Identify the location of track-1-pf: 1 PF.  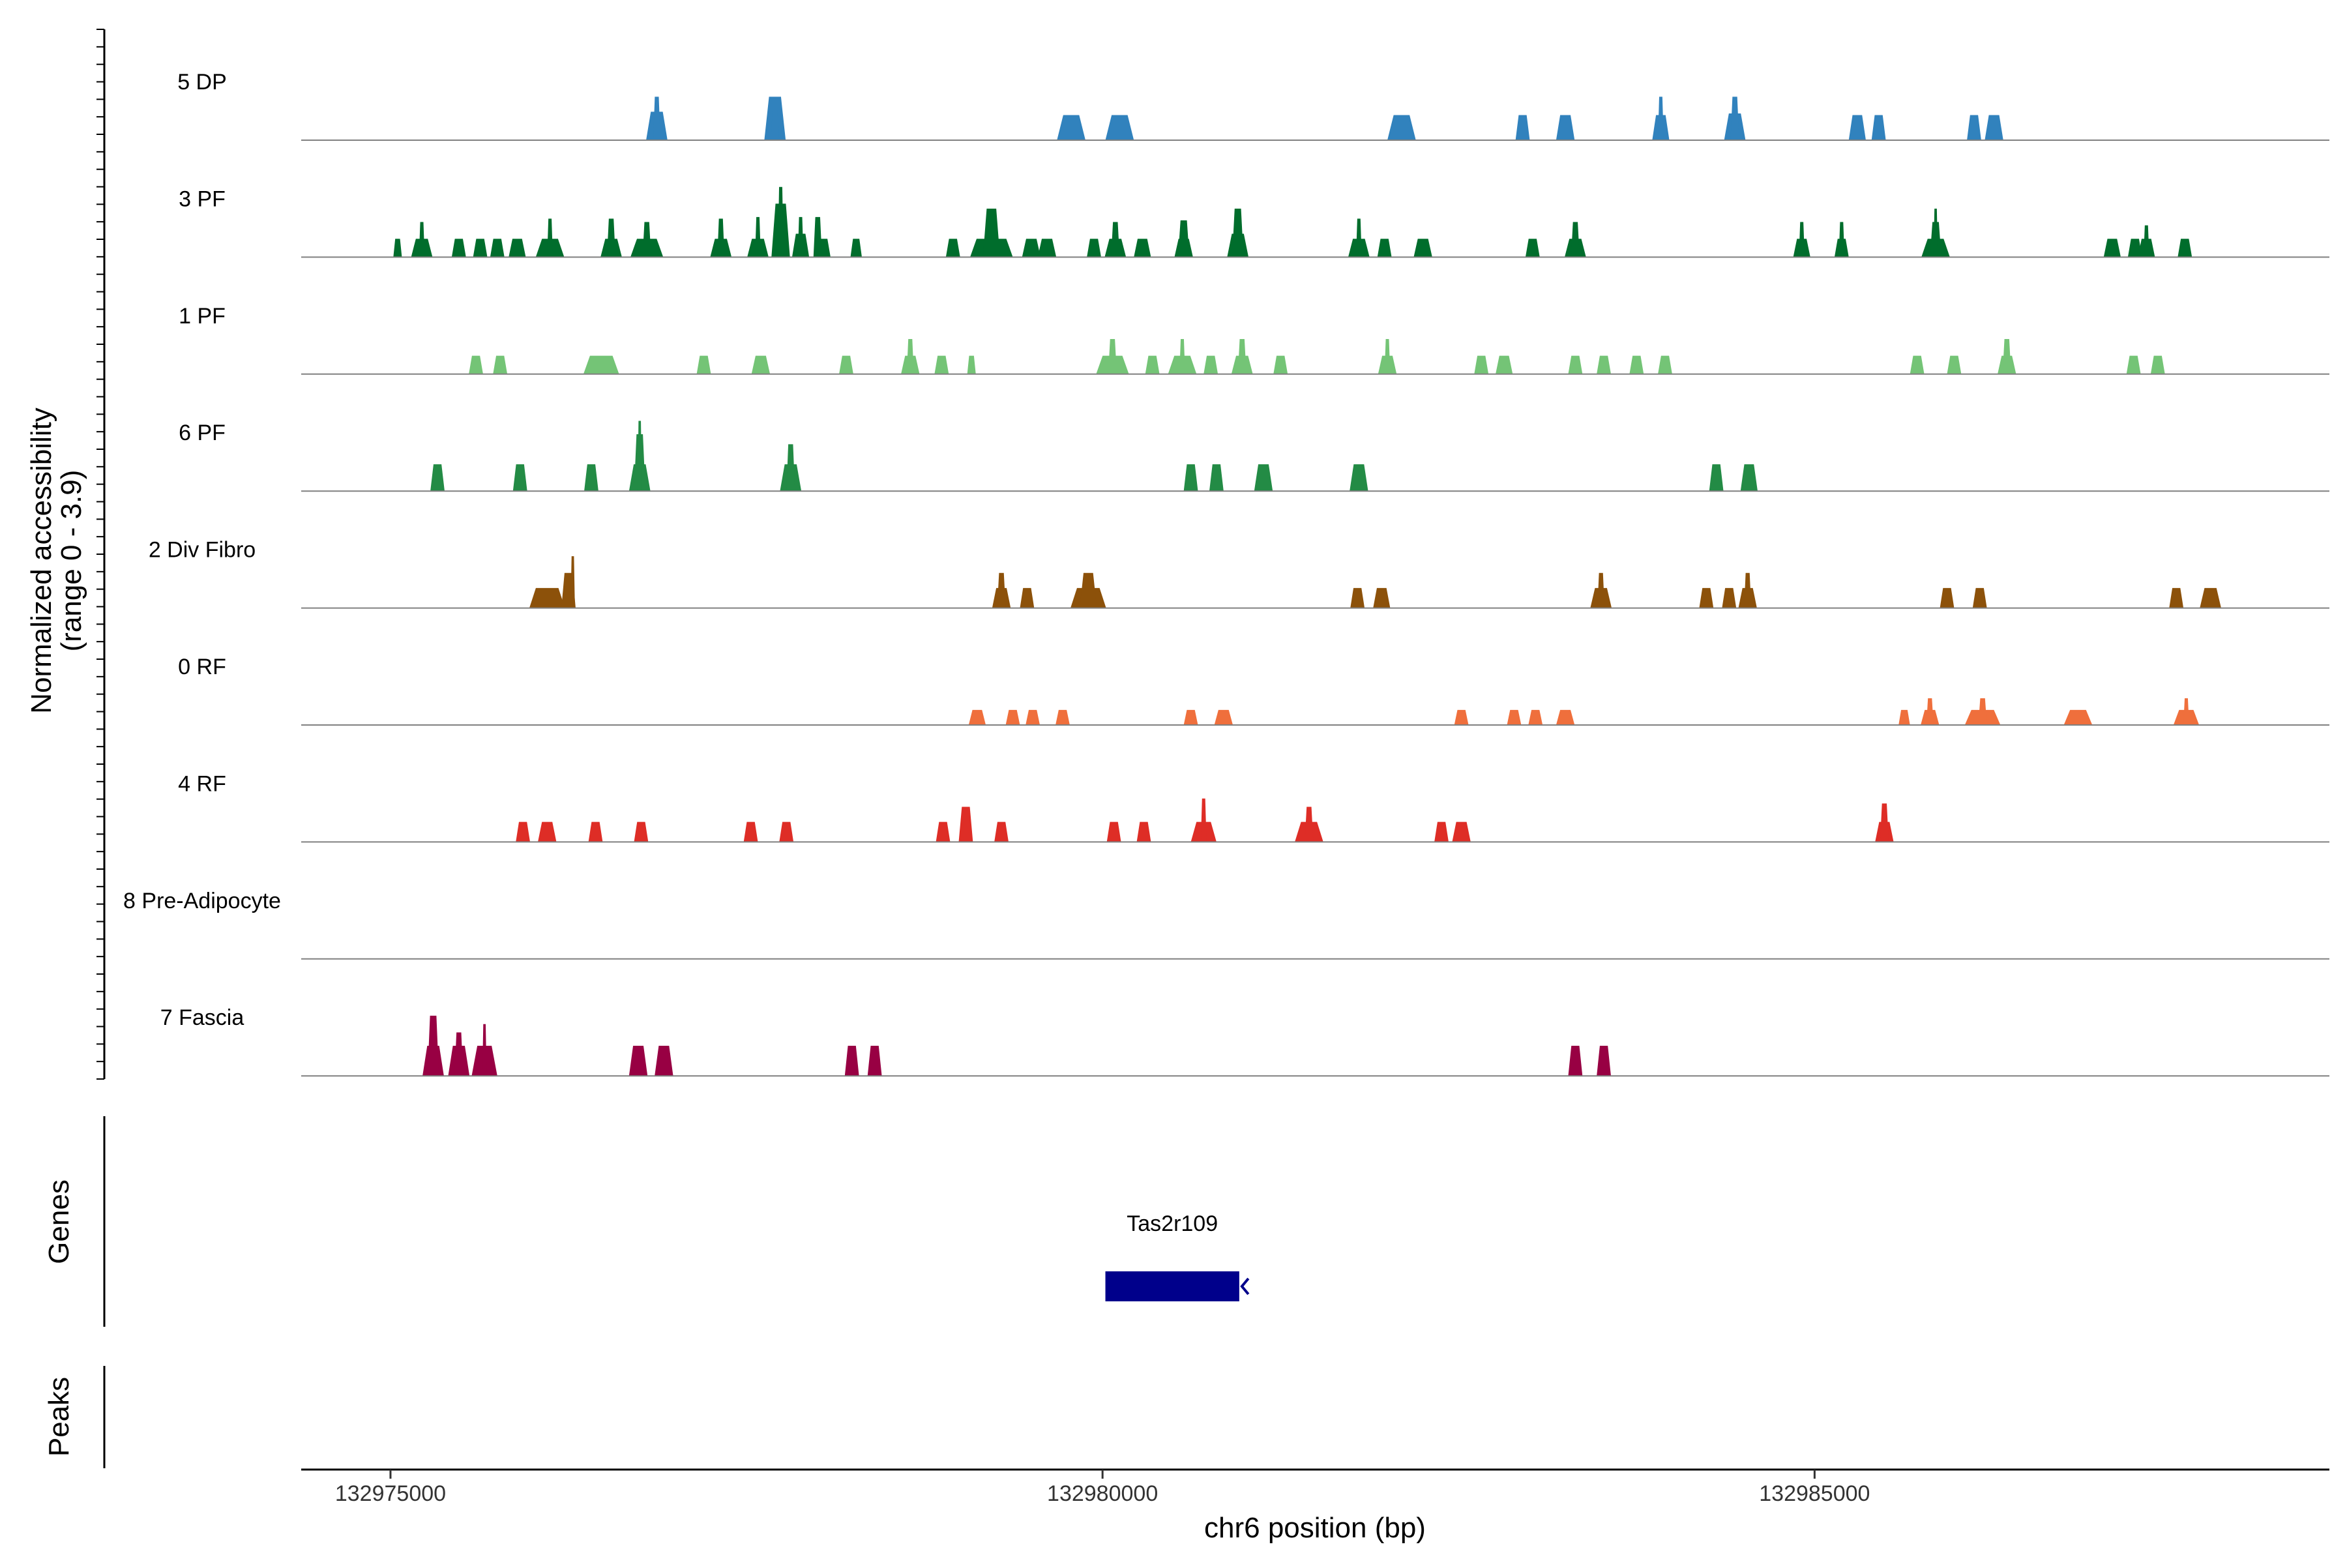
(1254, 340).